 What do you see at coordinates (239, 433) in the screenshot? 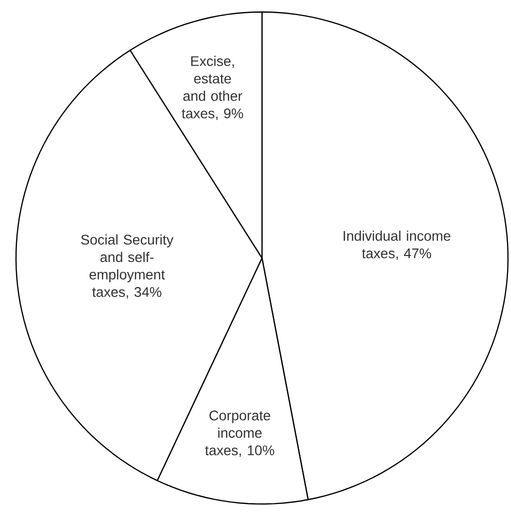
I see `slice-label: Corporate income taxes, 10%` at bounding box center [239, 433].